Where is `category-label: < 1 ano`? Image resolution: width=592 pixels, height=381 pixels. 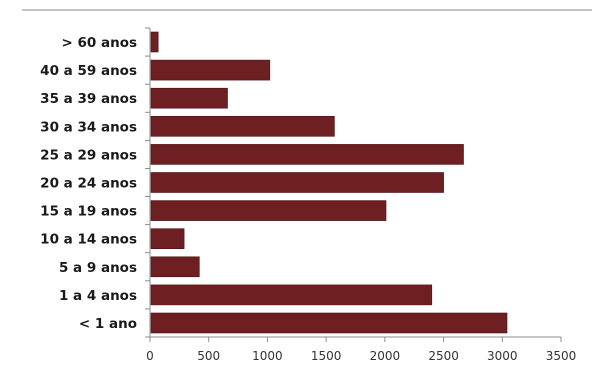
category-label: < 1 ano is located at coordinates (108, 324).